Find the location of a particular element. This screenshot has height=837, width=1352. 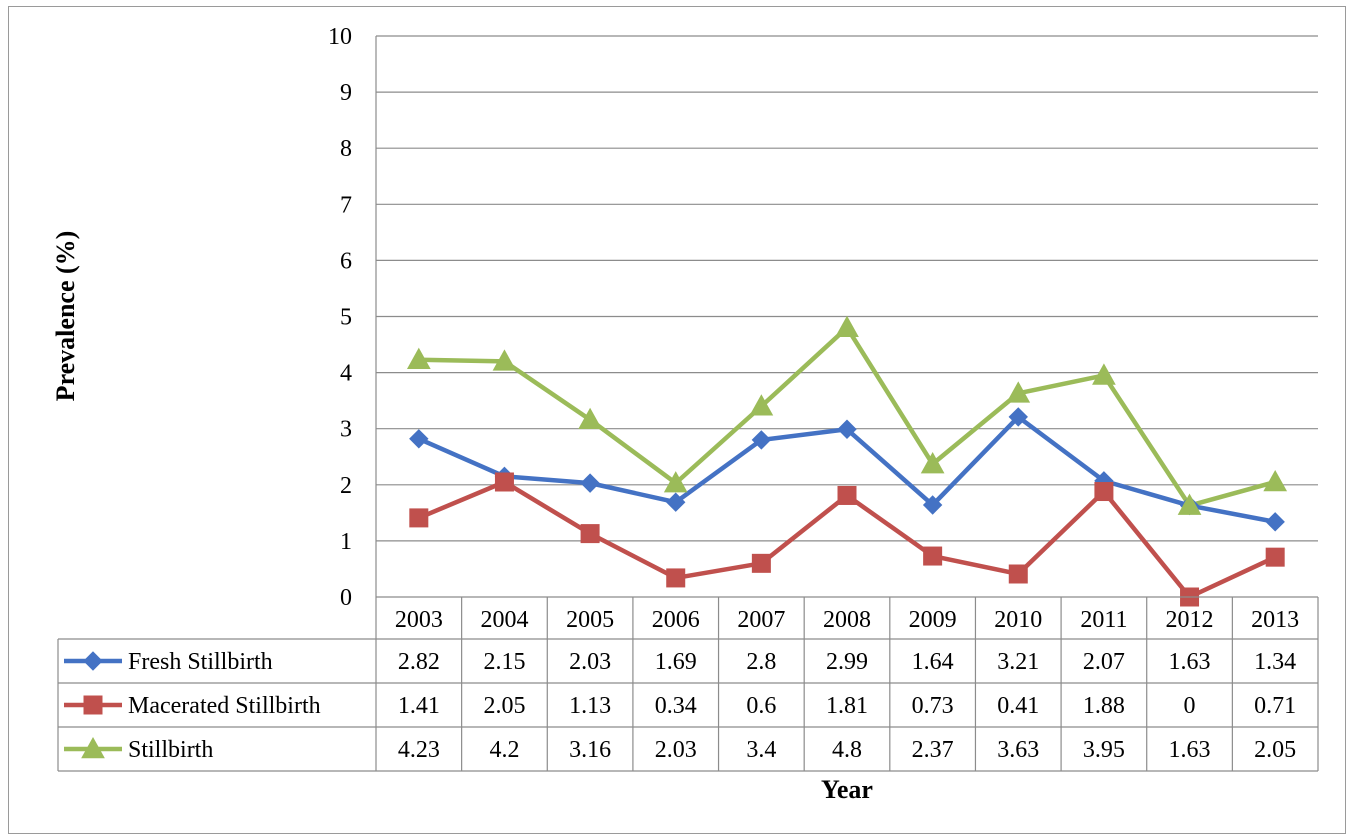

data-label: 1.64 is located at coordinates (933, 662).